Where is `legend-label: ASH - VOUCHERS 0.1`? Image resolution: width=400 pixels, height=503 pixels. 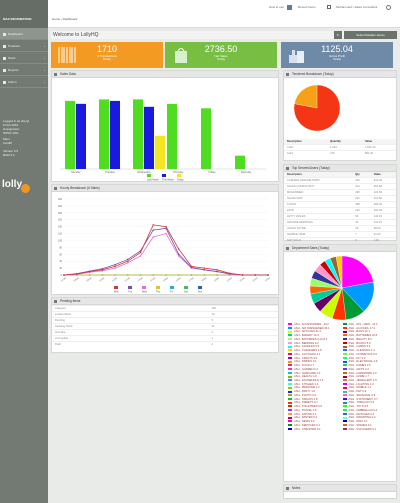 legend-label: ASH - VOUCHERS 0.1 is located at coordinates (362, 429).